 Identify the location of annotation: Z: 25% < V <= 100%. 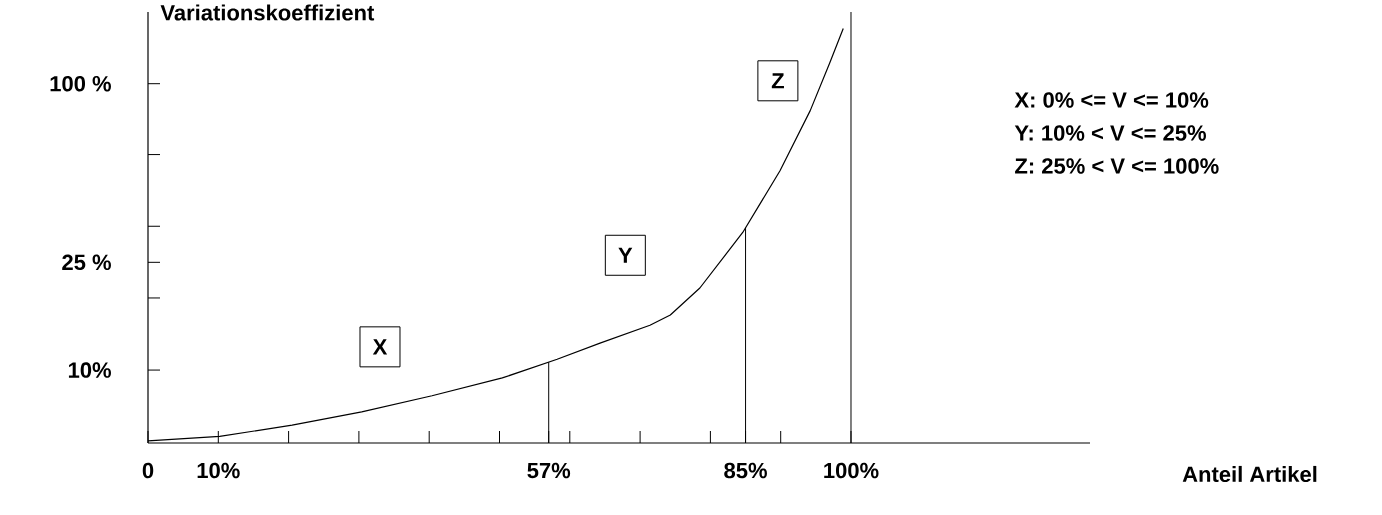
(1117, 166).